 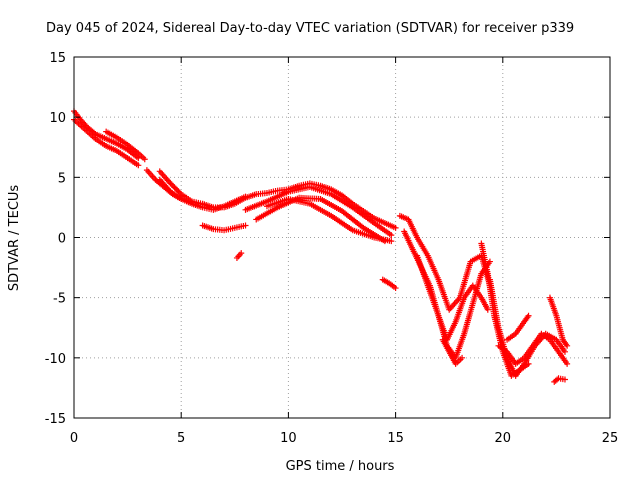 I want to click on y-axis-title: SDTVAR / TECUs, so click(x=14, y=238).